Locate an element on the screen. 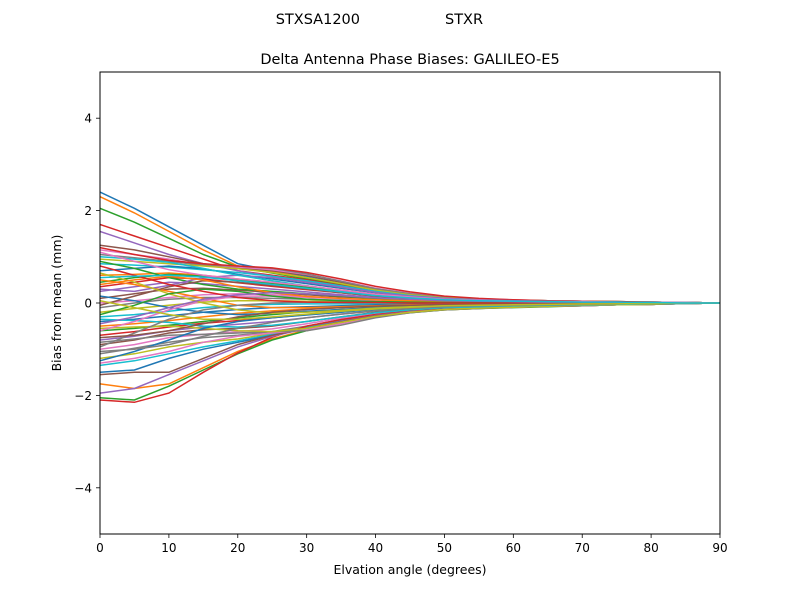 This screenshot has height=600, width=800. x-tick-label: 20 is located at coordinates (237, 548).